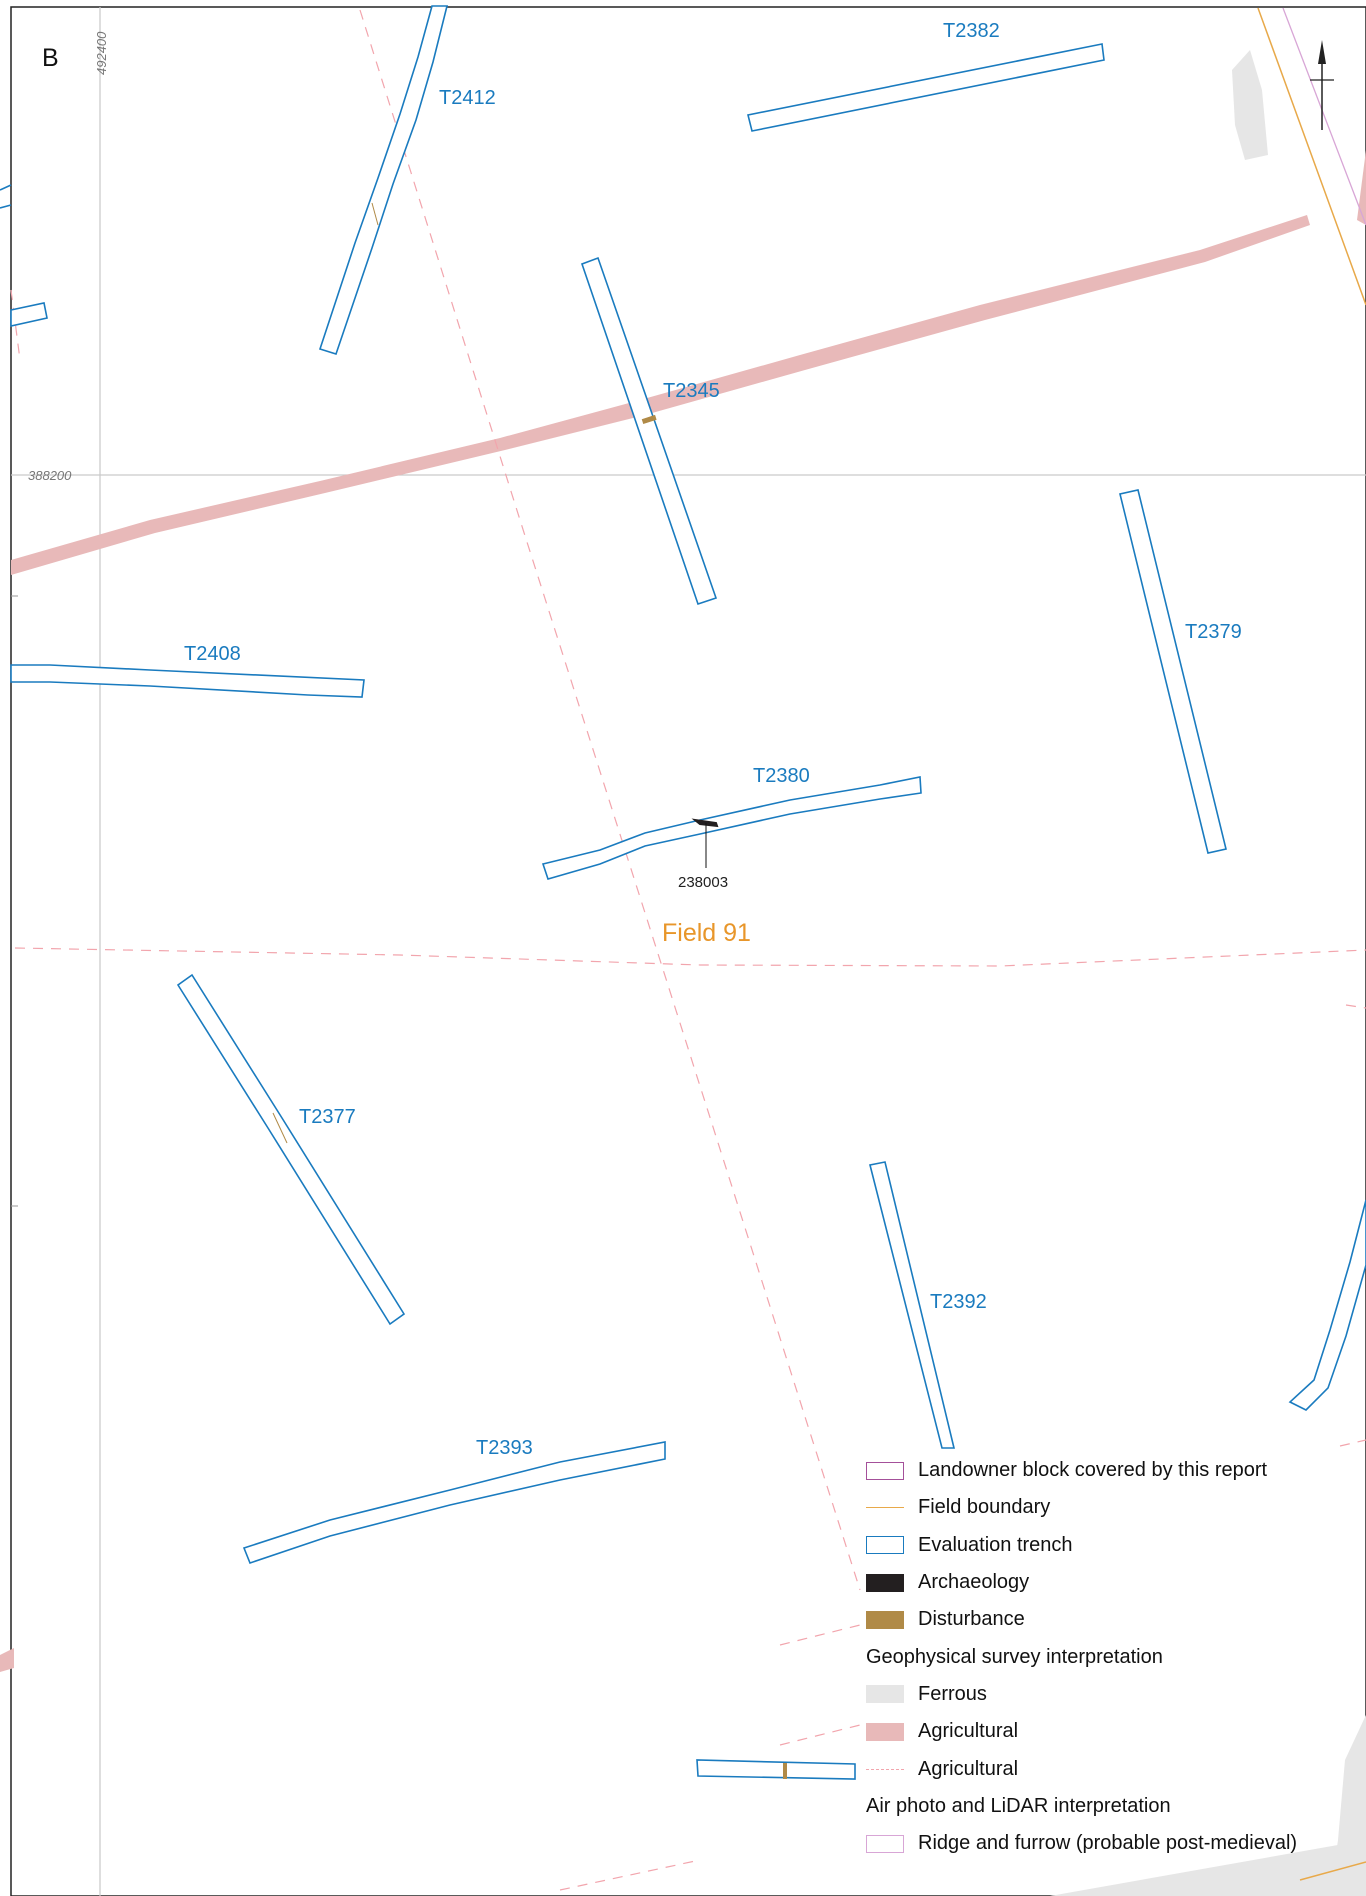  I want to click on trench-t2379, so click(1173, 671).